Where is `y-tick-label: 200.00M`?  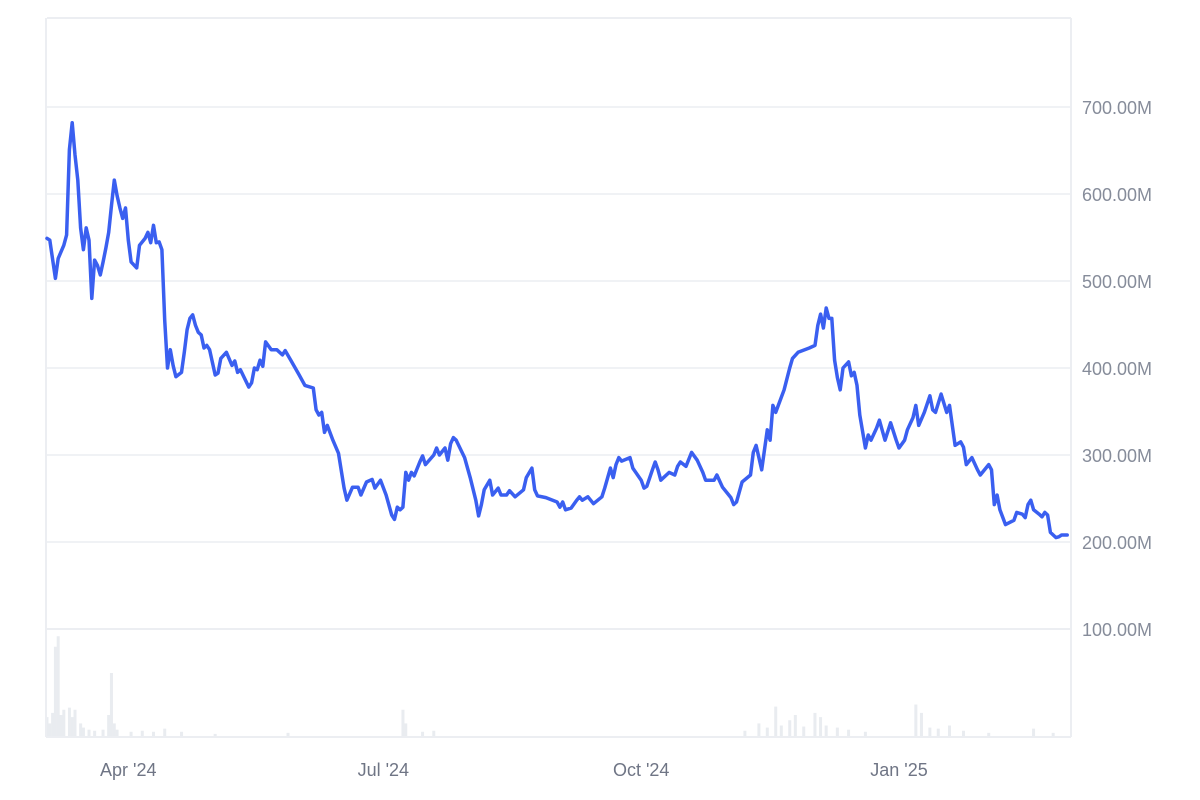
y-tick-label: 200.00M is located at coordinates (1117, 543).